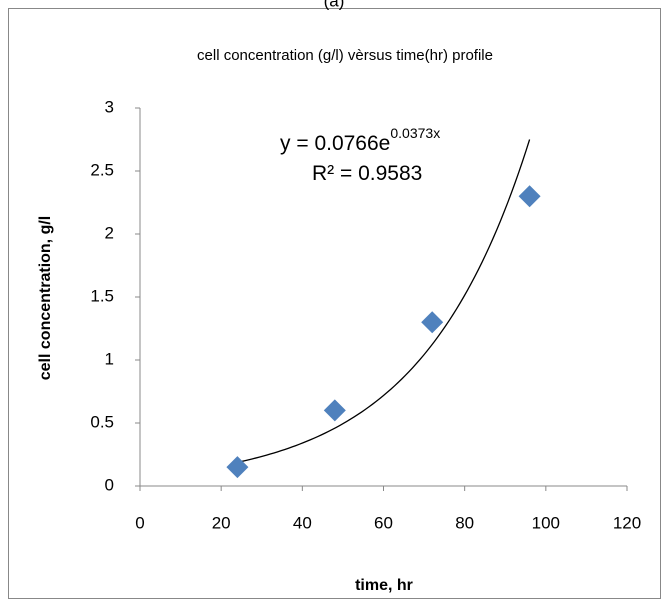  I want to click on x-tick-label: 60, so click(383, 522).